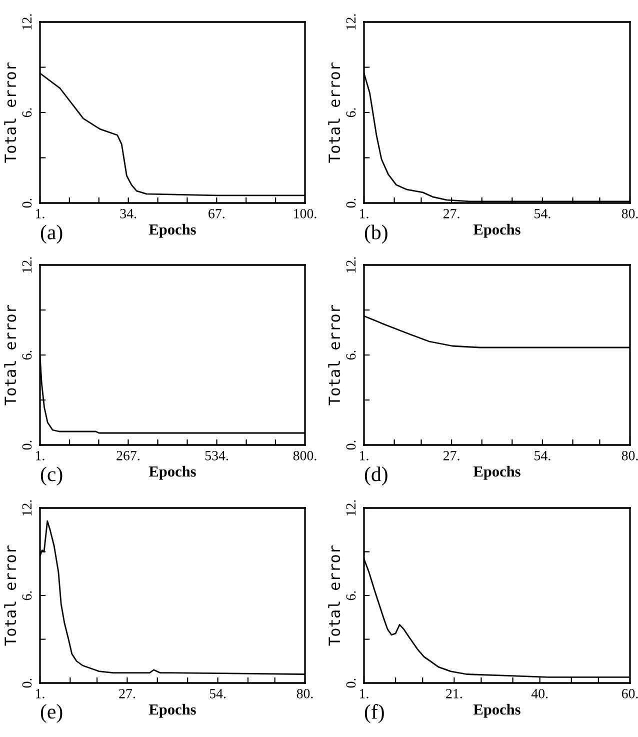  Describe the element at coordinates (128, 455) in the screenshot. I see `x-tick-label: 267.` at that location.